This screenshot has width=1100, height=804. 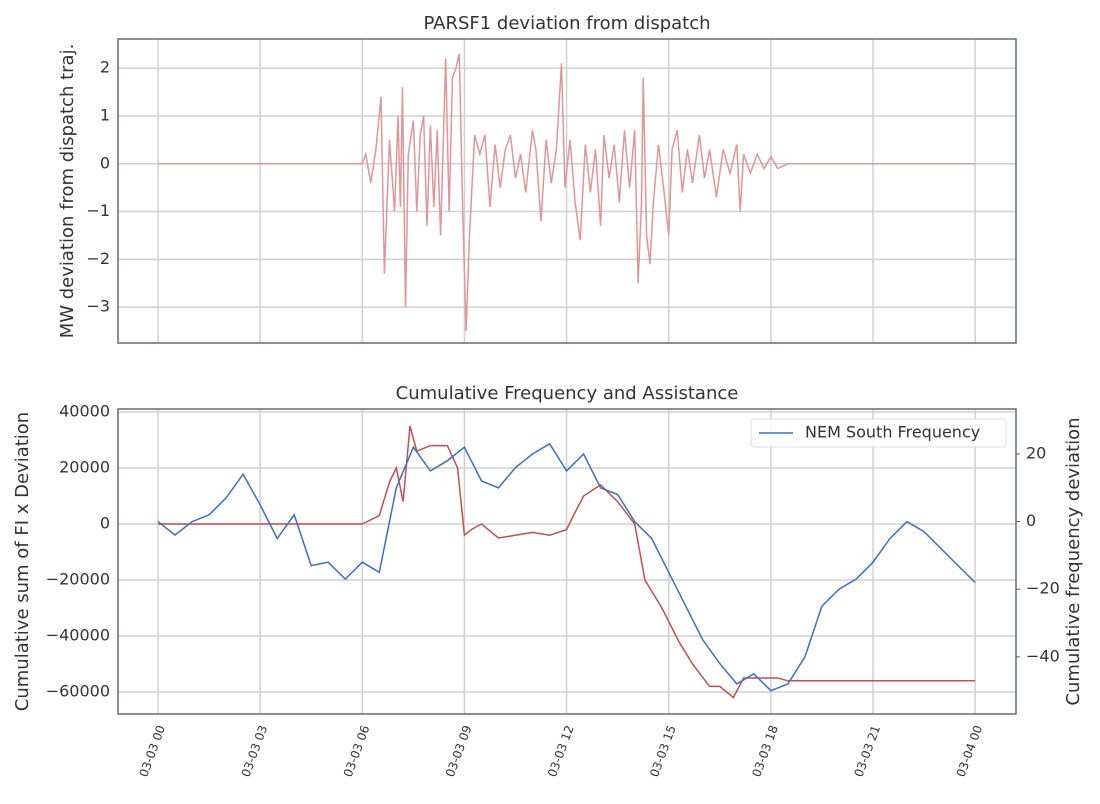 What do you see at coordinates (255, 750) in the screenshot?
I see `x-tick-label: 03-03 03` at bounding box center [255, 750].